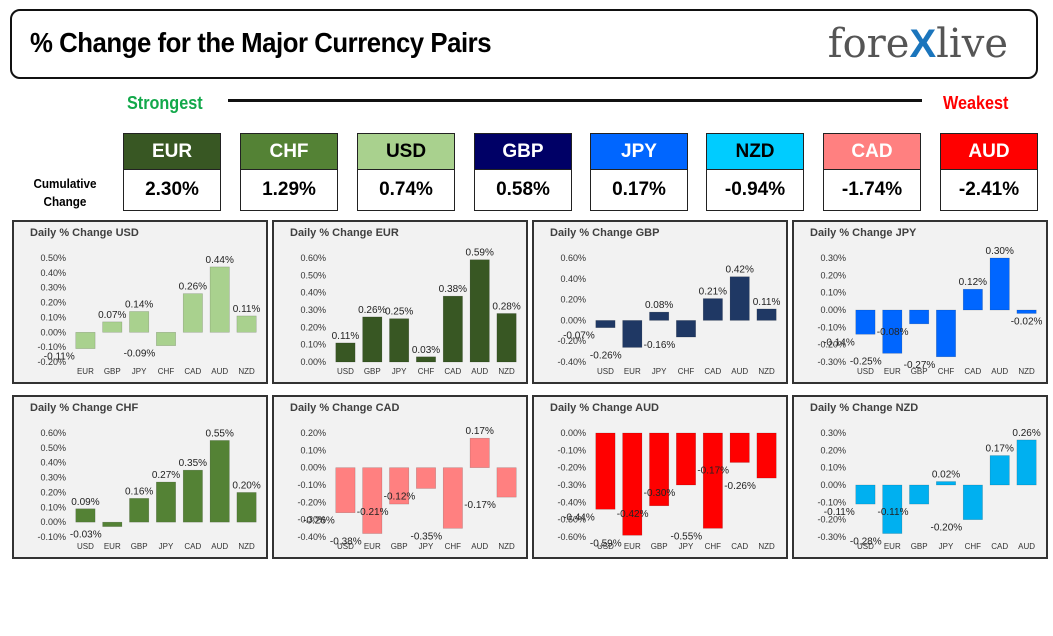 The width and height of the screenshot is (1053, 636). Describe the element at coordinates (659, 305) in the screenshot. I see `data-label: 0.08%` at that location.